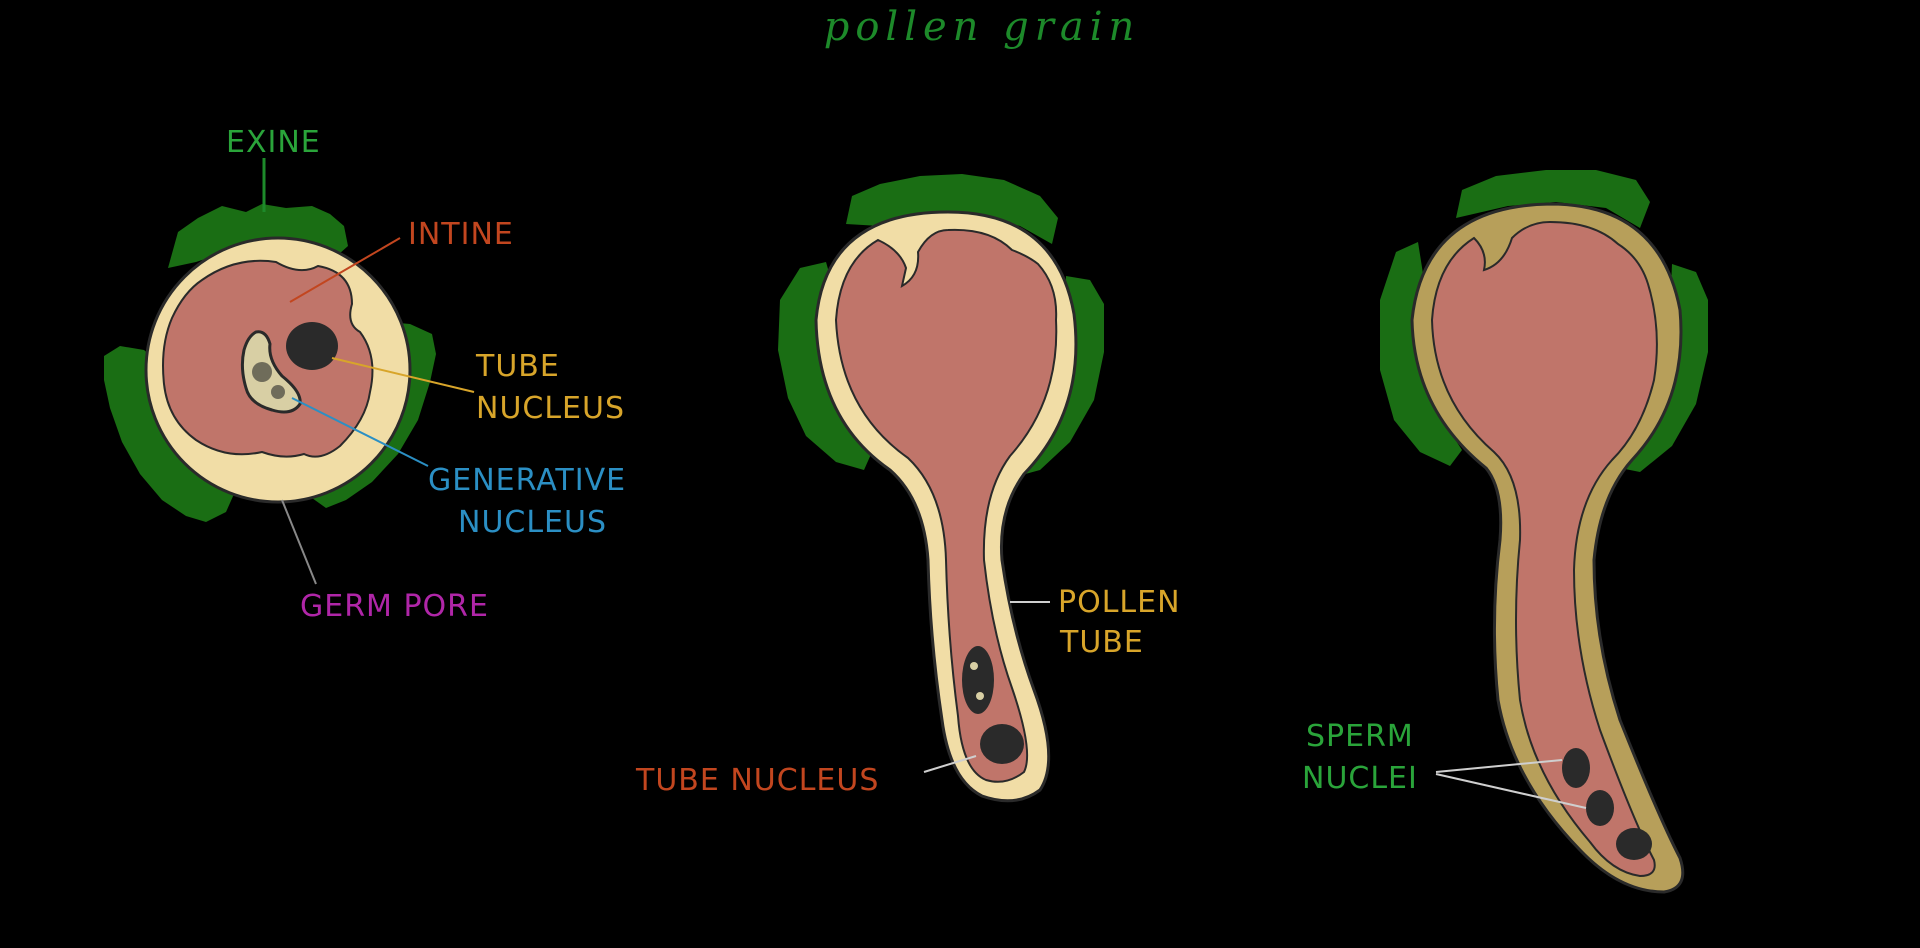 This screenshot has height=948, width=1920. Describe the element at coordinates (532, 522) in the screenshot. I see `generative-nucleus-label-line2: NUCLEUS` at that location.